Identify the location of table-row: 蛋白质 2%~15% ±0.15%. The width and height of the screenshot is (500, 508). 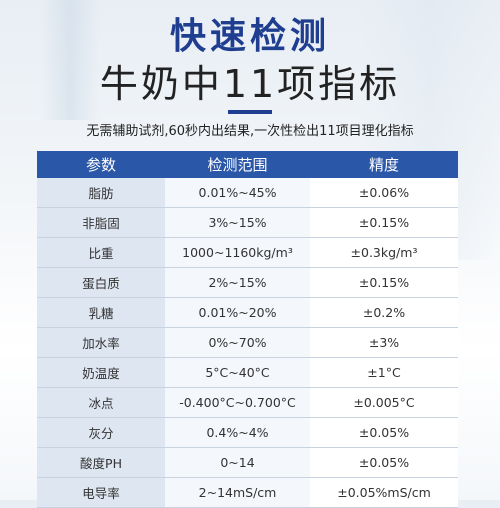
(247, 282).